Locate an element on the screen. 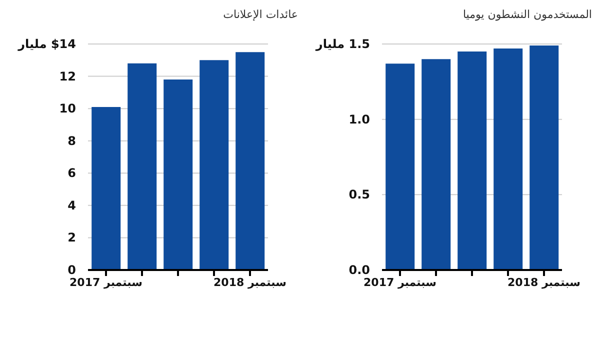 The height and width of the screenshot is (338, 602). chart-title: المستخدمون النشطون يوميا is located at coordinates (527, 15).